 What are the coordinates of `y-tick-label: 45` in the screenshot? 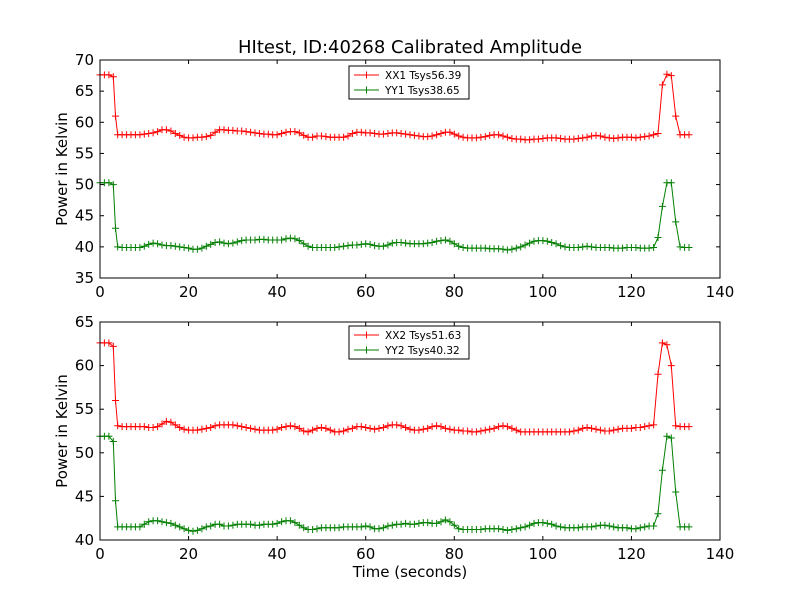 It's located at (84, 216).